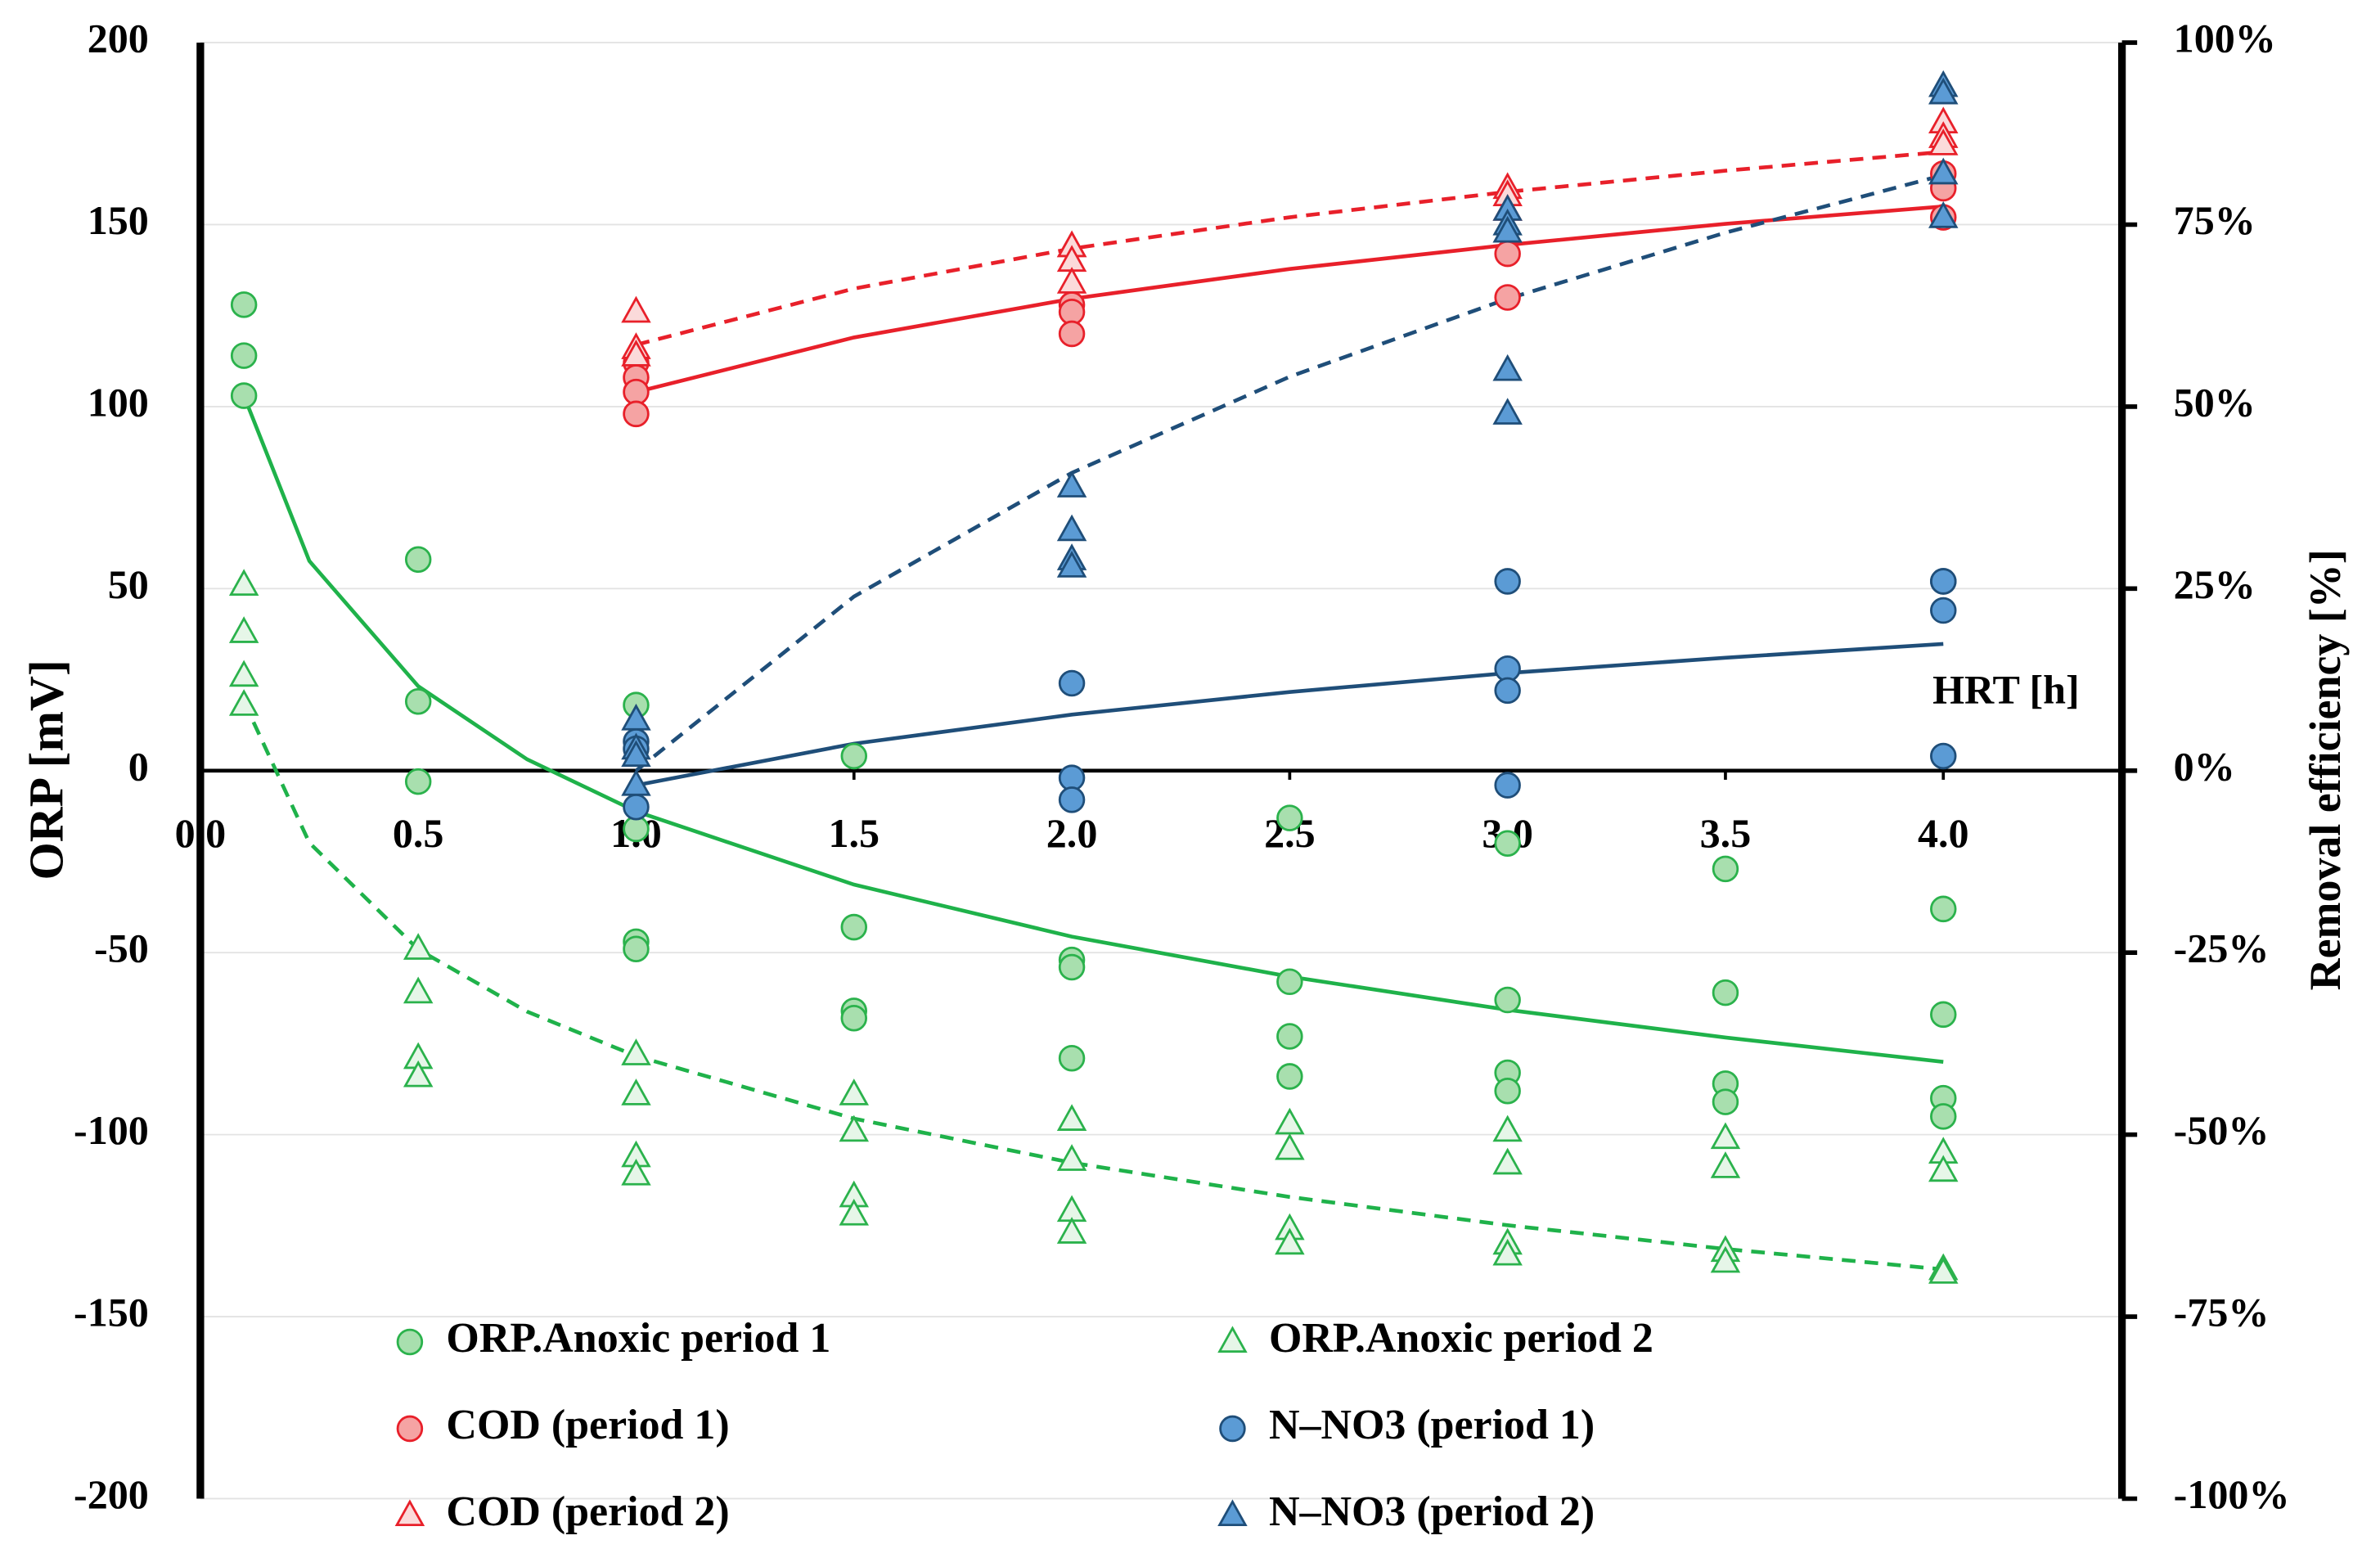 Image resolution: width=2380 pixels, height=1558 pixels. I want to click on x-tick-label: 2.0, so click(1072, 833).